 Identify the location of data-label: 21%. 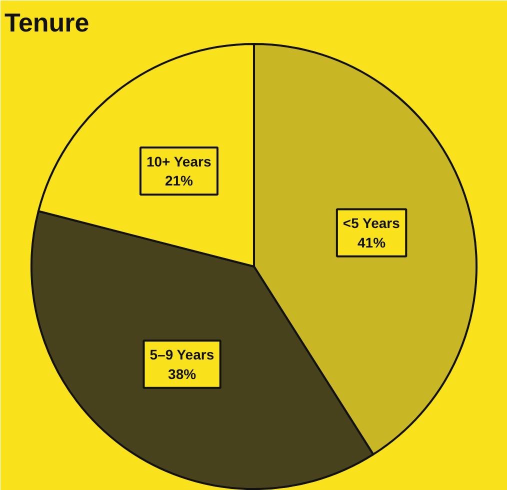
(179, 180).